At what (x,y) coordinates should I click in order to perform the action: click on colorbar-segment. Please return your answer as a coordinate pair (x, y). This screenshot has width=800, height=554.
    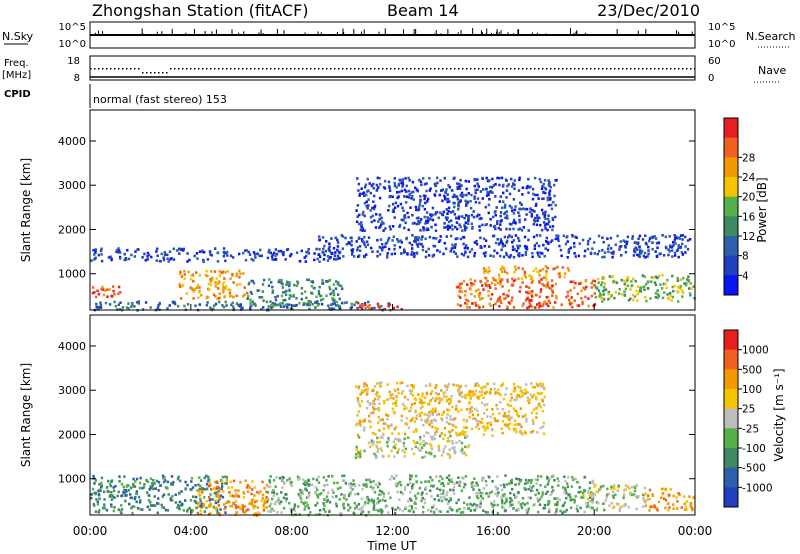
    Looking at the image, I should click on (731, 128).